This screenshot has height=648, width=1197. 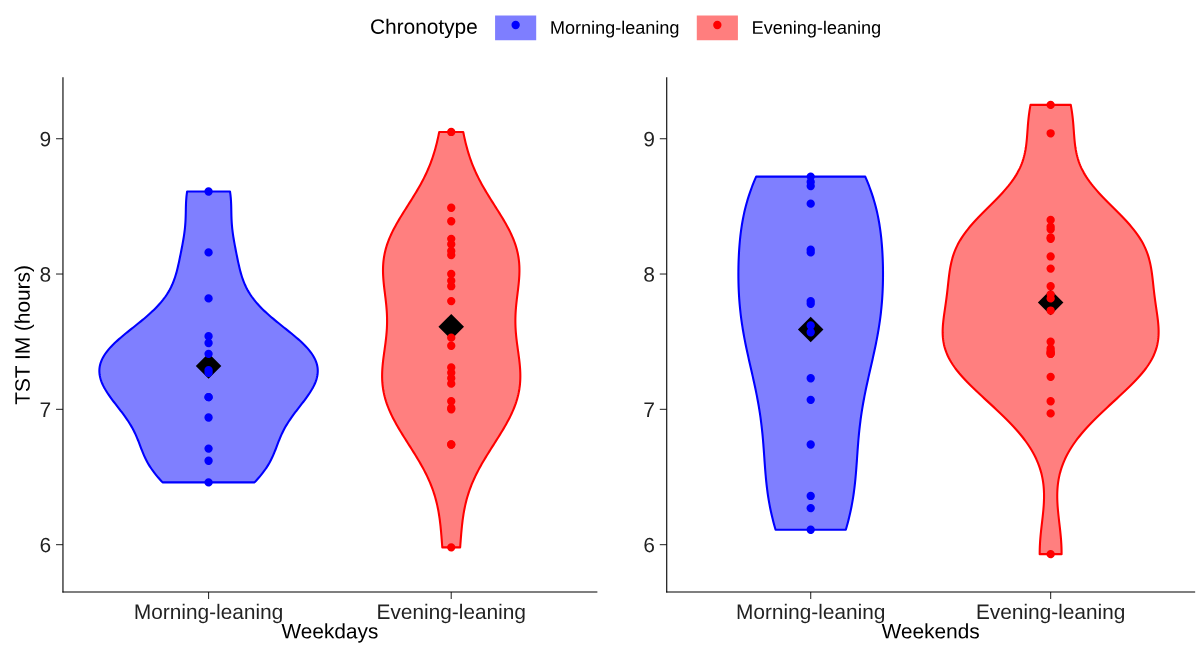 I want to click on legend-title: Chronotype, so click(x=424, y=28).